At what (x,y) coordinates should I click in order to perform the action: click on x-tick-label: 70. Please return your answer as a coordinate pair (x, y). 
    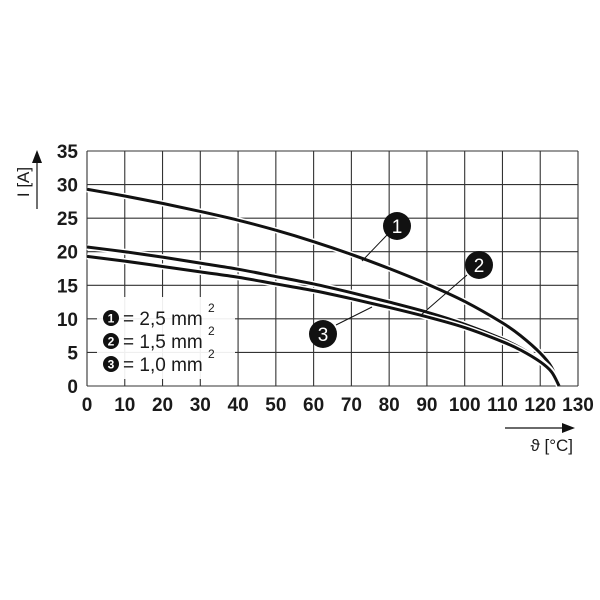
    Looking at the image, I should click on (351, 405).